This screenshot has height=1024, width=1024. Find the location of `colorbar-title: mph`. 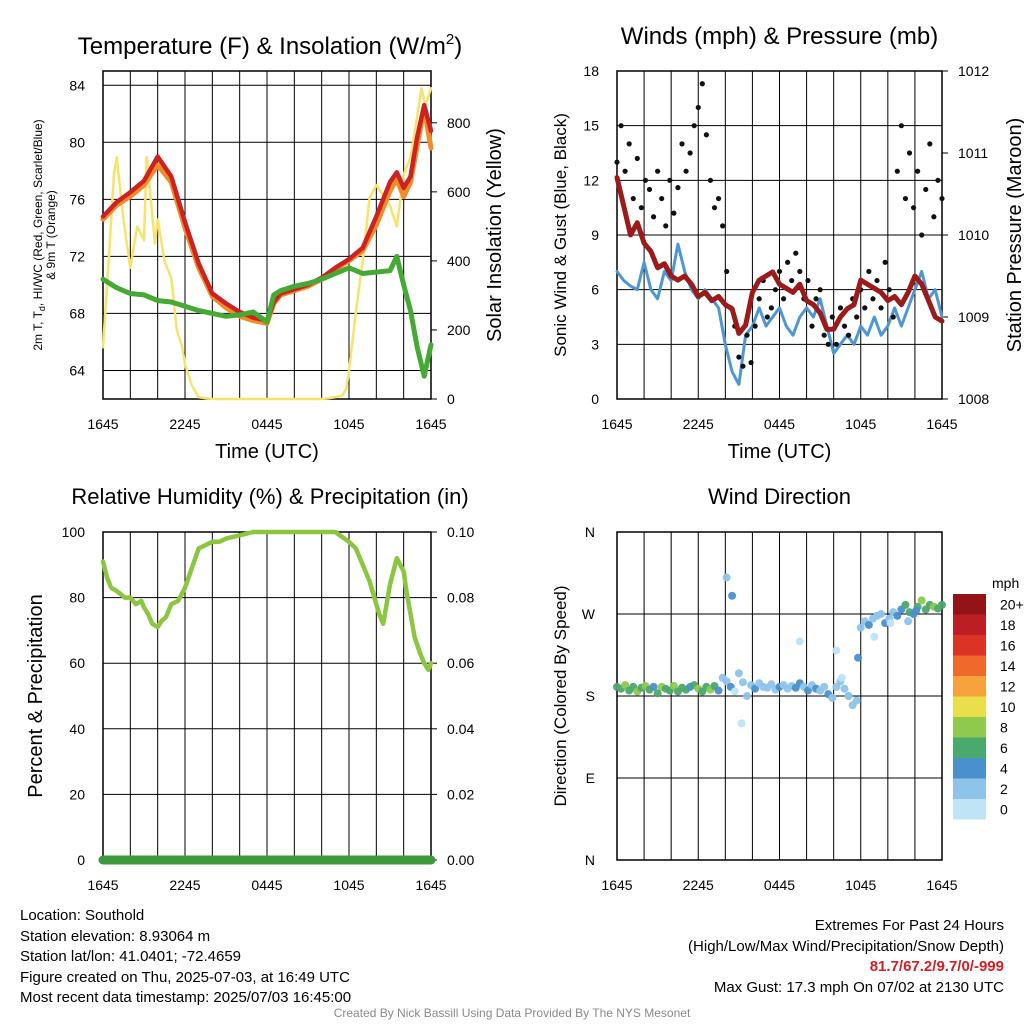

colorbar-title: mph is located at coordinates (1005, 583).